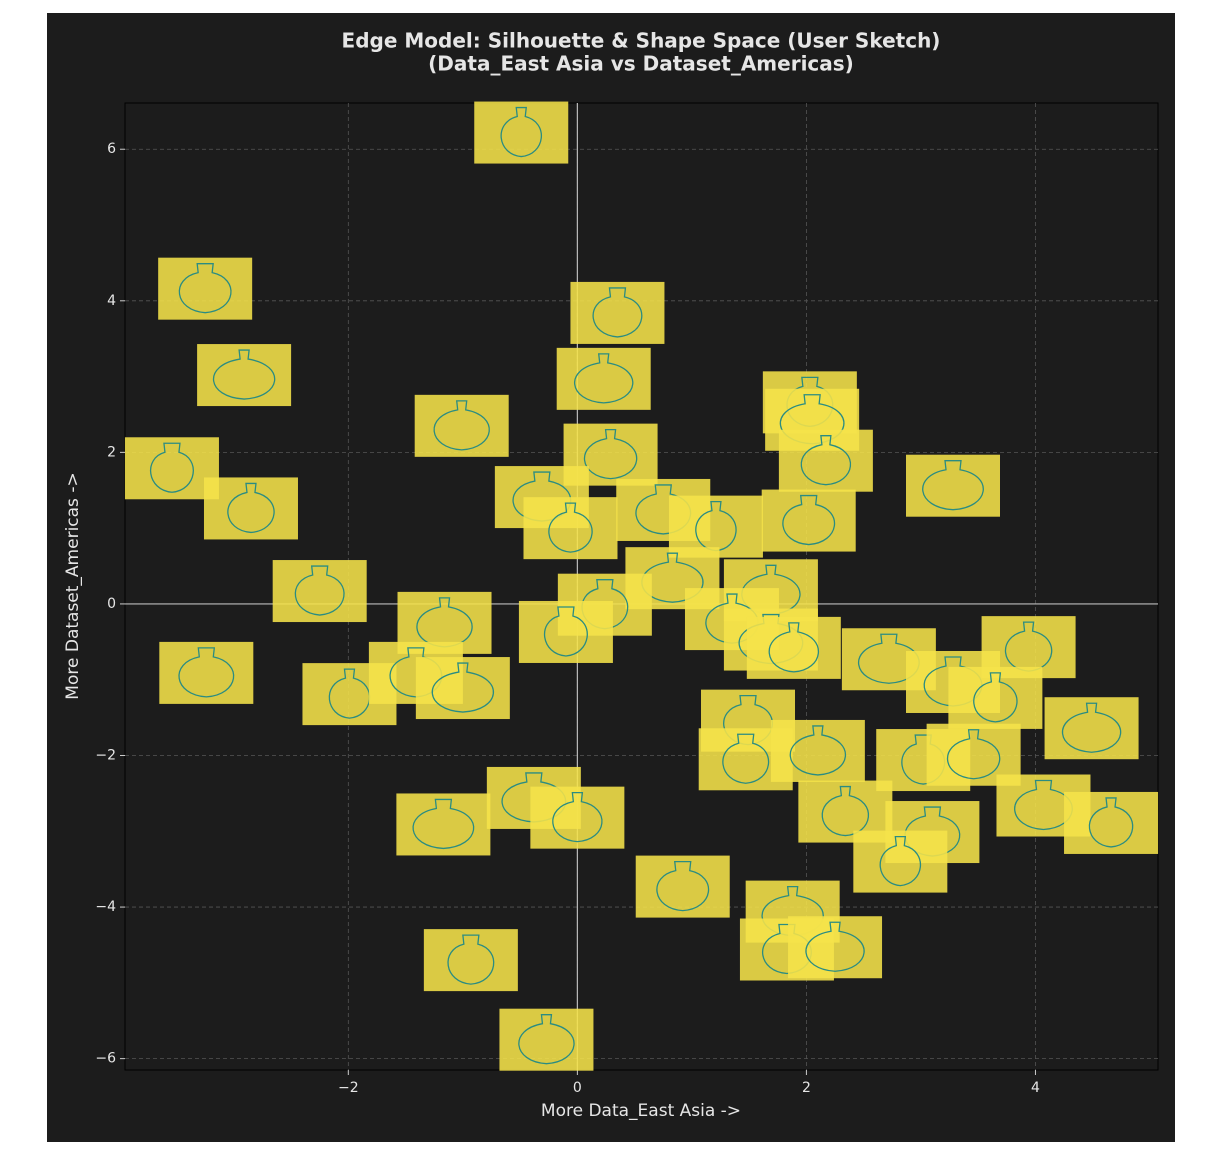  I want to click on chart-subtitle: (Data_East Asia vs Dataset_Americas), so click(641, 64).